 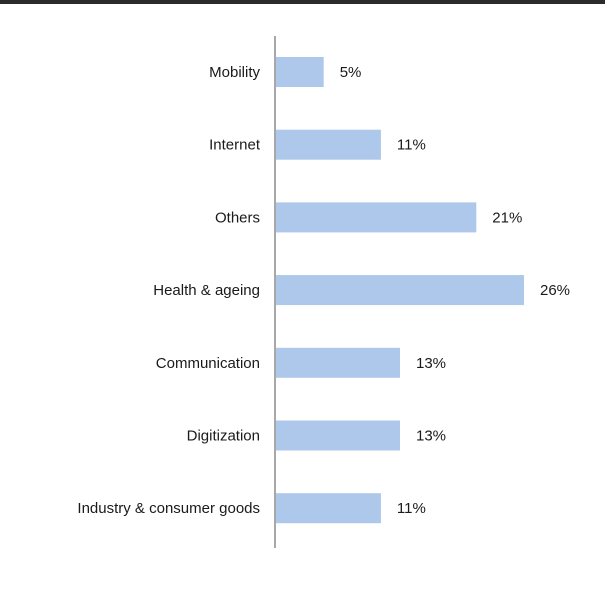 What do you see at coordinates (338, 362) in the screenshot?
I see `bar-communication` at bounding box center [338, 362].